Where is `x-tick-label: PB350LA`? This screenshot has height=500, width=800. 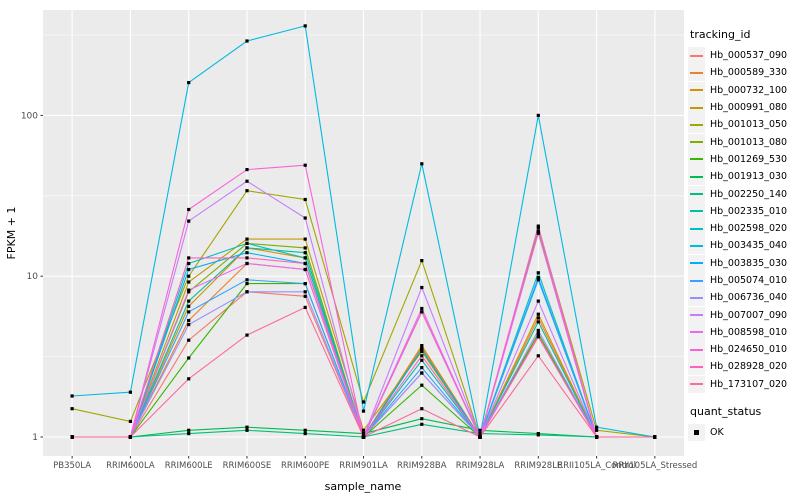 x-tick-label: PB350LA is located at coordinates (72, 466).